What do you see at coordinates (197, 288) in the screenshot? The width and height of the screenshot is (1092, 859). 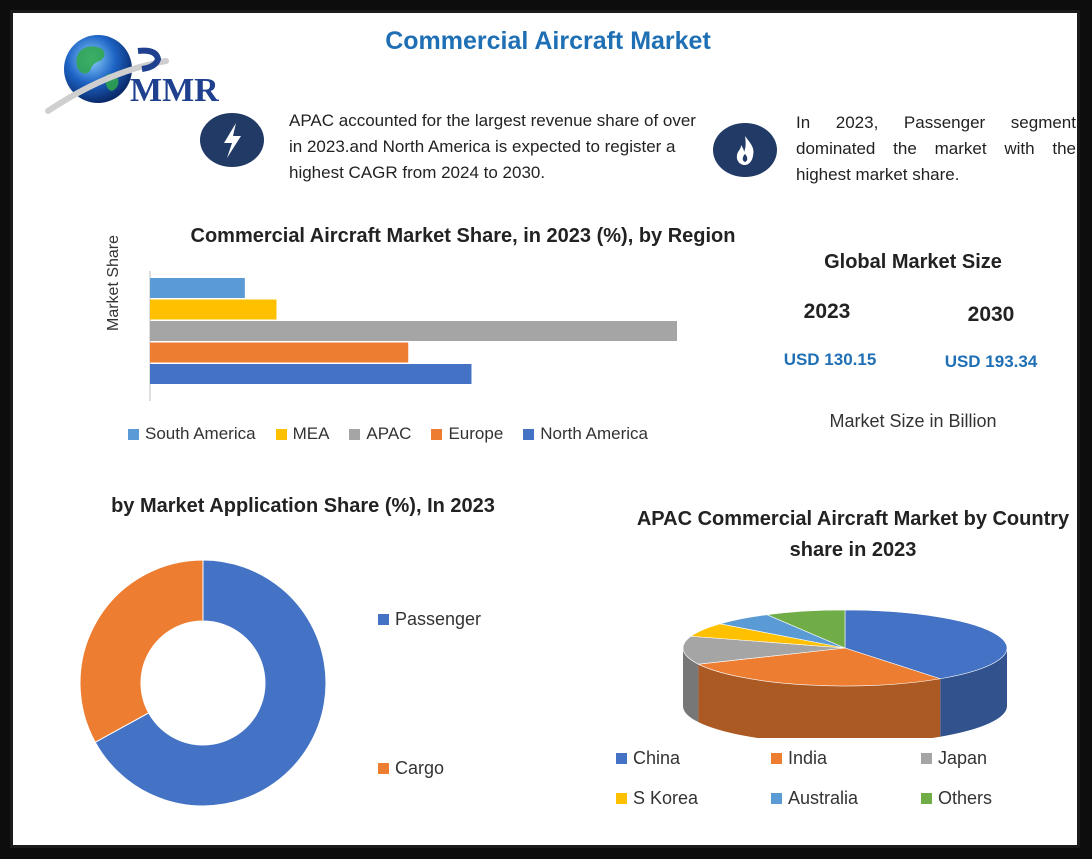 I see `bar-south-america` at bounding box center [197, 288].